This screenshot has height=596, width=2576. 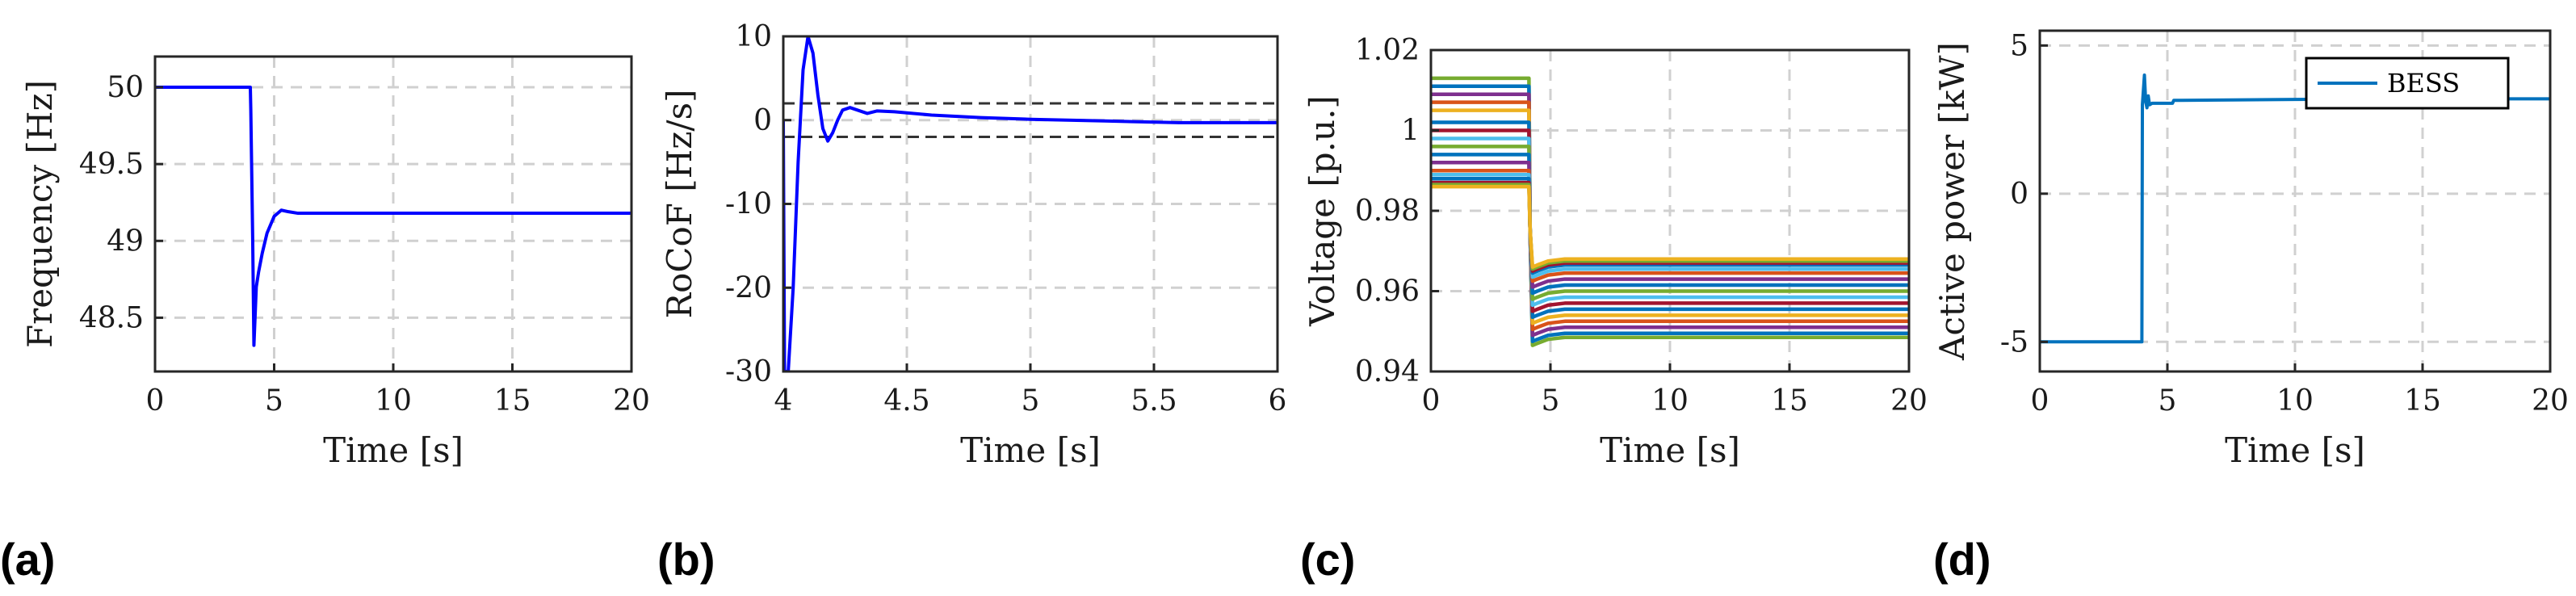 I want to click on panel-a-xlabel: Time [s], so click(x=393, y=450).